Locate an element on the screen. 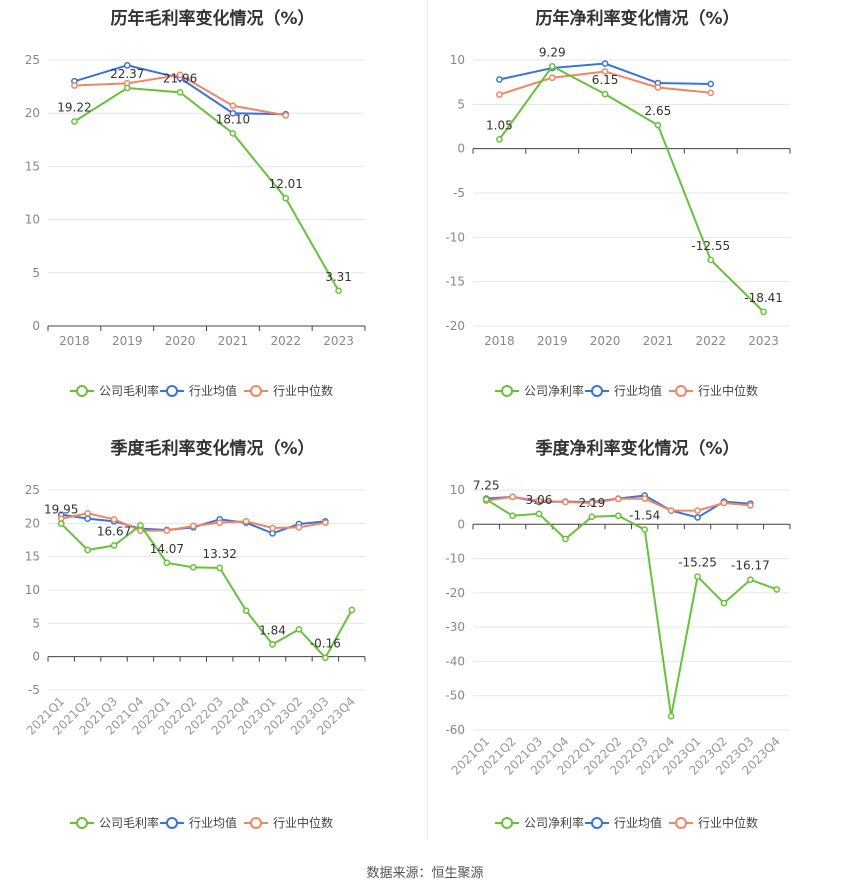 This screenshot has width=850, height=891. y-tick-label: 0 is located at coordinates (461, 149).